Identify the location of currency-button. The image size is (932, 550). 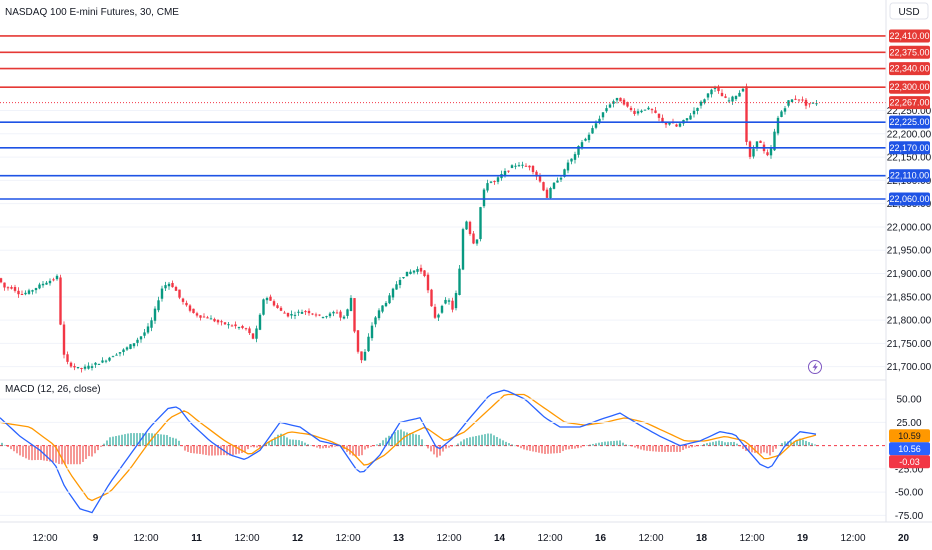
(909, 11).